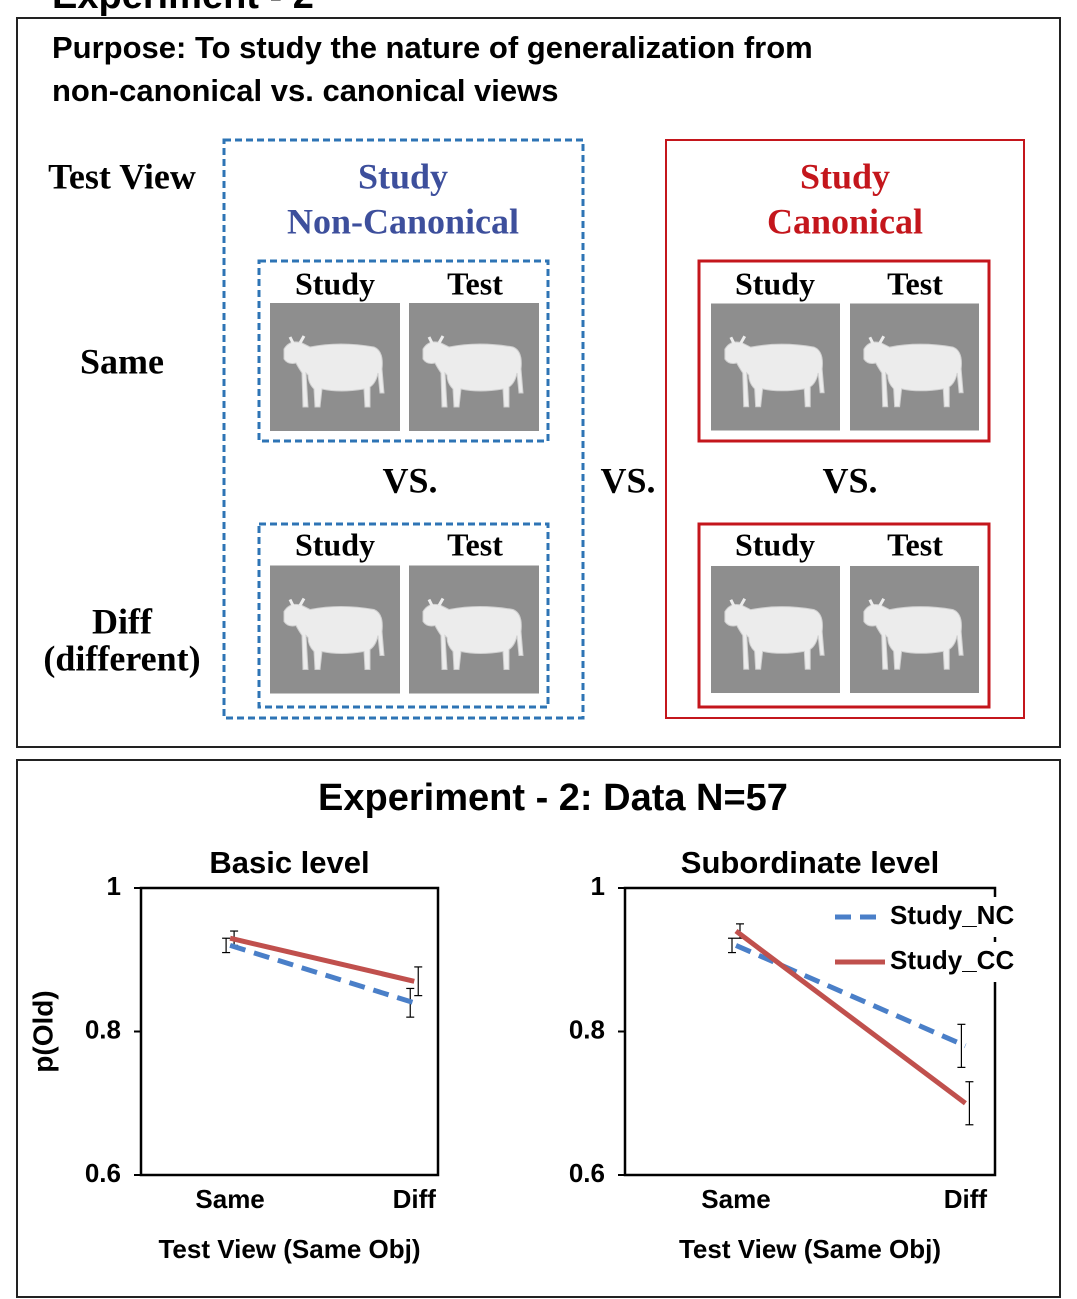  Describe the element at coordinates (121, 658) in the screenshot. I see `row-label: (different)` at that location.